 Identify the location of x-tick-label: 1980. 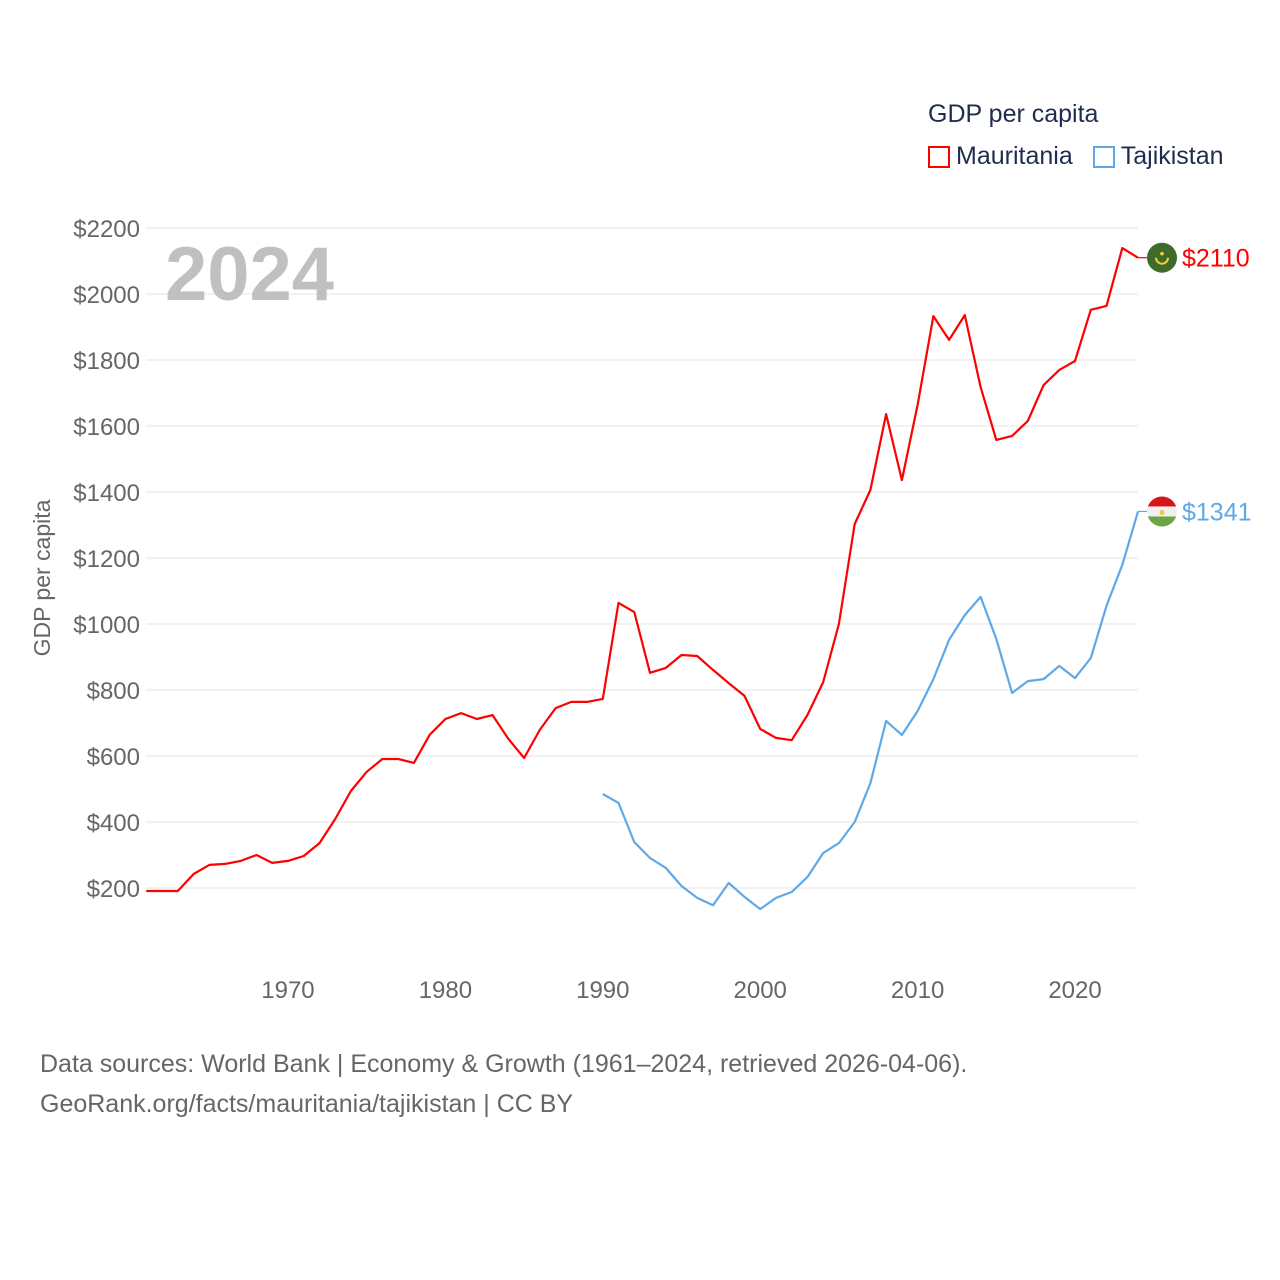
(445, 990).